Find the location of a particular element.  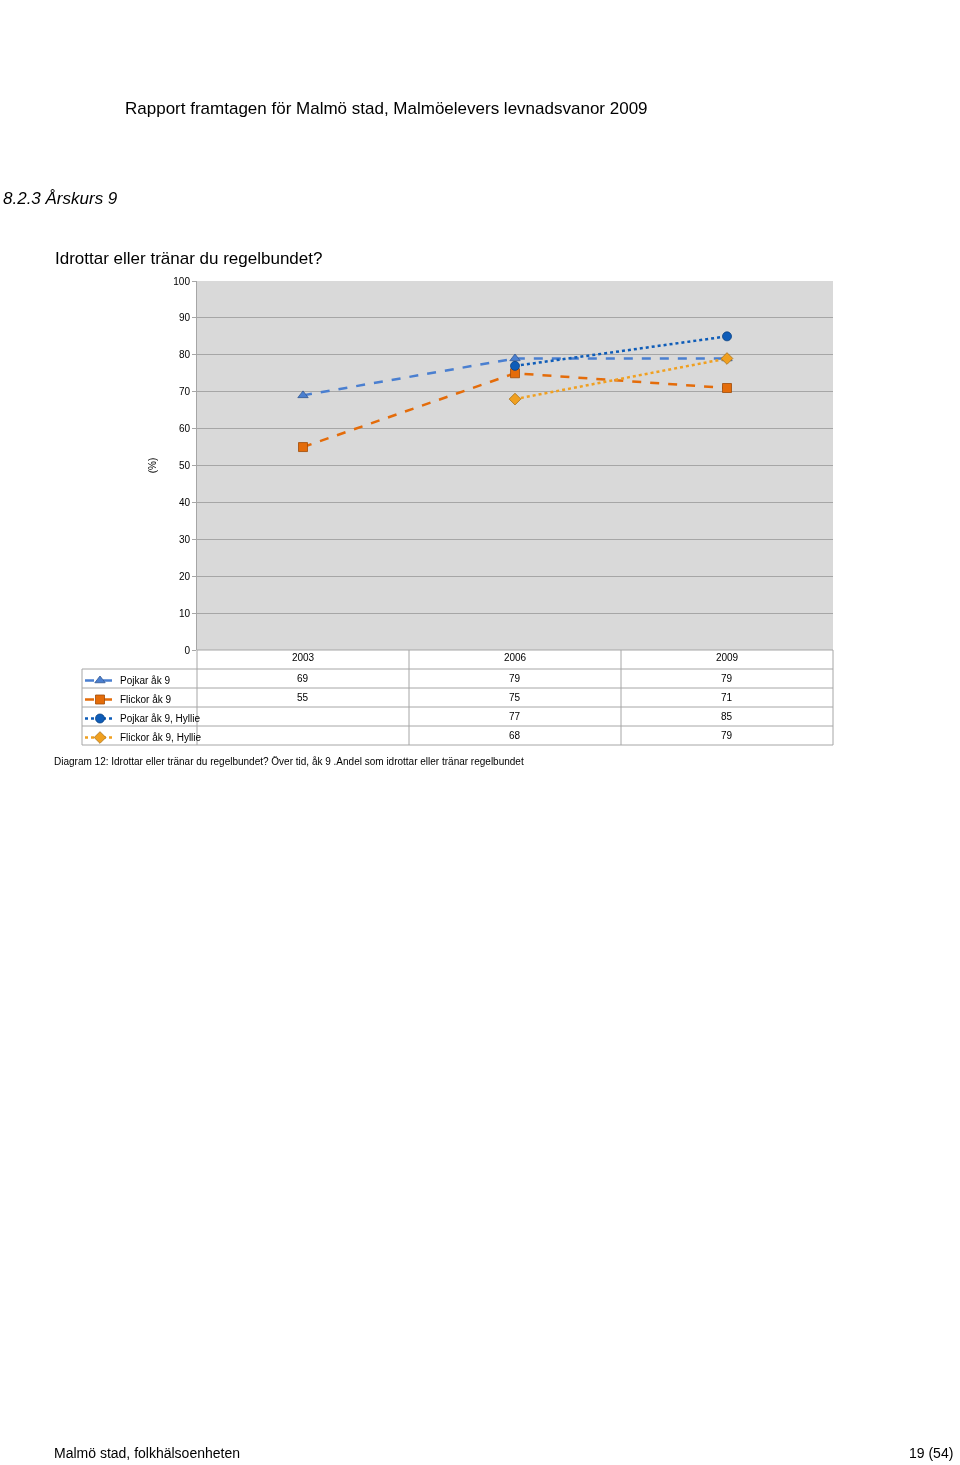

y-tick-label: 80 is located at coordinates (184, 355).